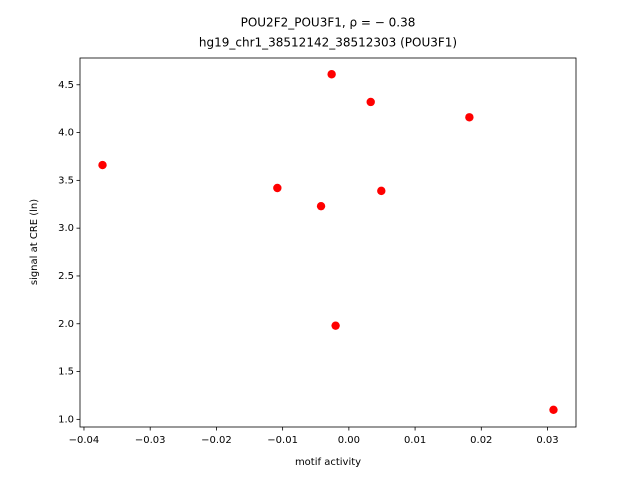 This screenshot has height=480, width=640. I want to click on y-tick-label: 2.0, so click(66, 324).